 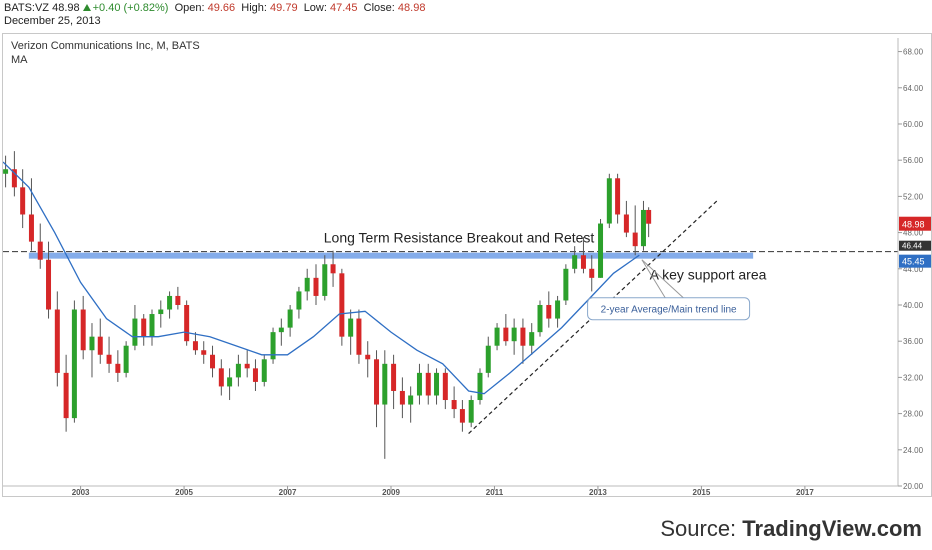 I want to click on level-tag, so click(x=915, y=261).